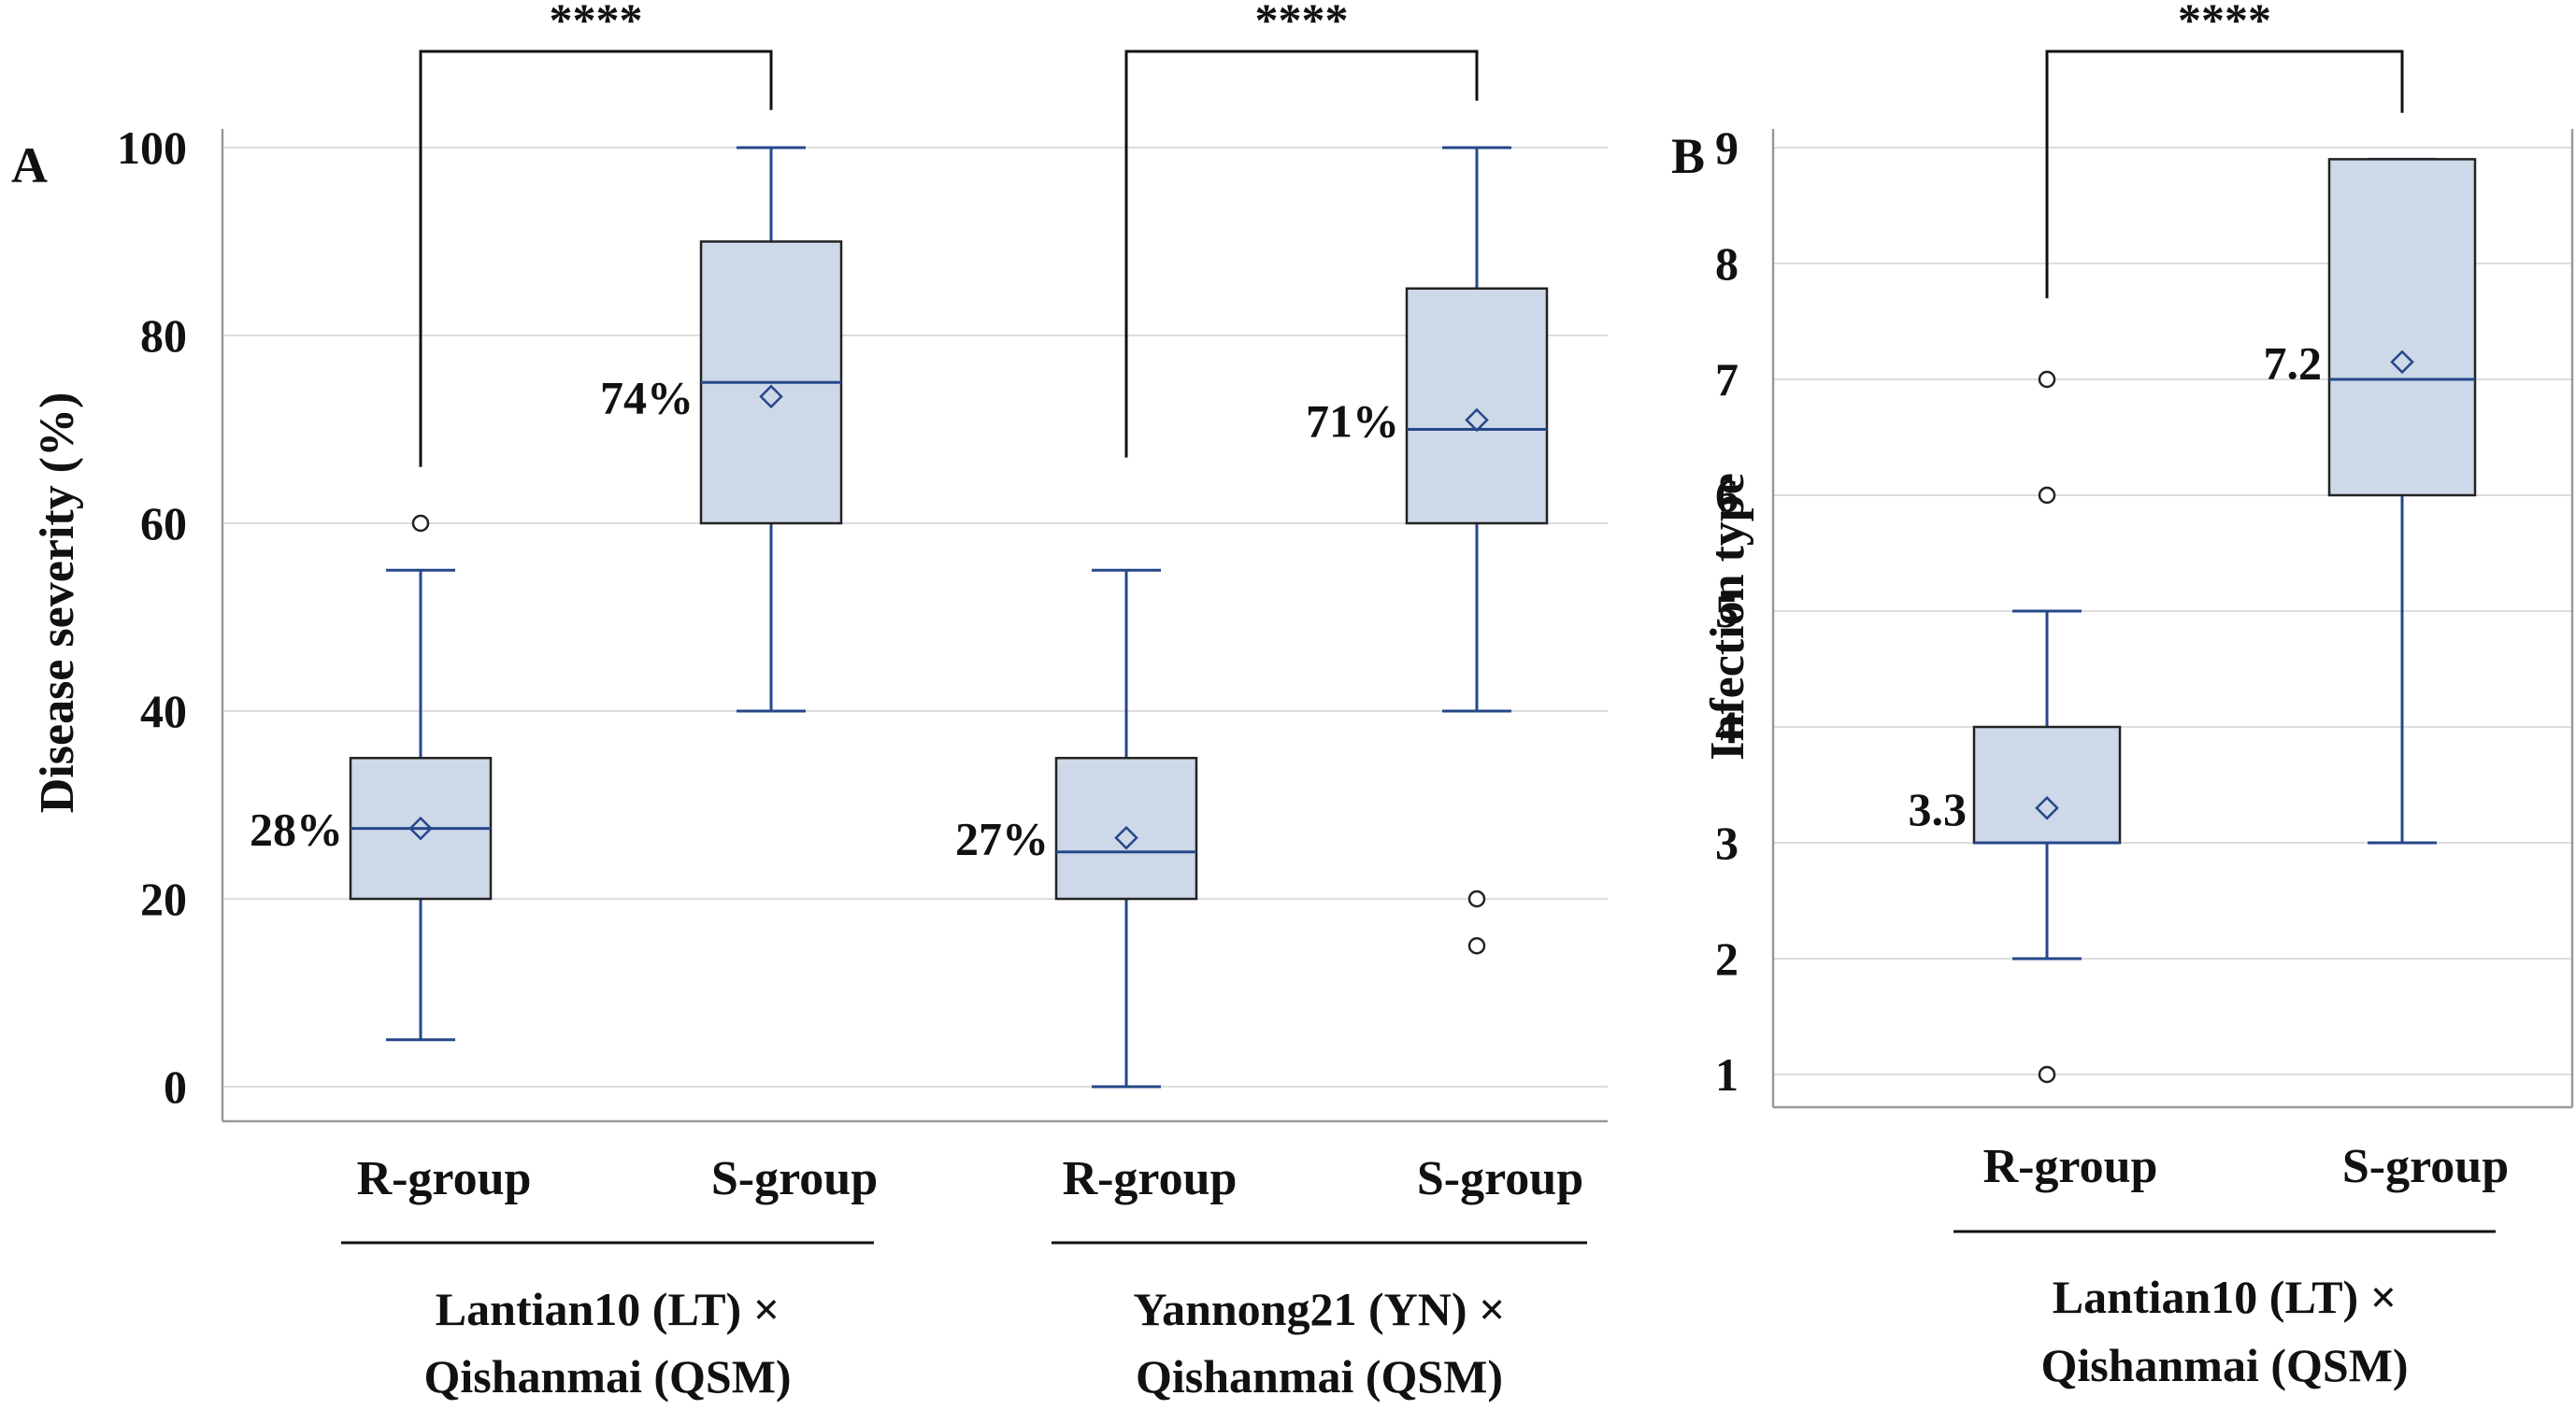 Image resolution: width=2576 pixels, height=1424 pixels. Describe the element at coordinates (391, 860) in the screenshot. I see `box-group: 28% R-group` at that location.